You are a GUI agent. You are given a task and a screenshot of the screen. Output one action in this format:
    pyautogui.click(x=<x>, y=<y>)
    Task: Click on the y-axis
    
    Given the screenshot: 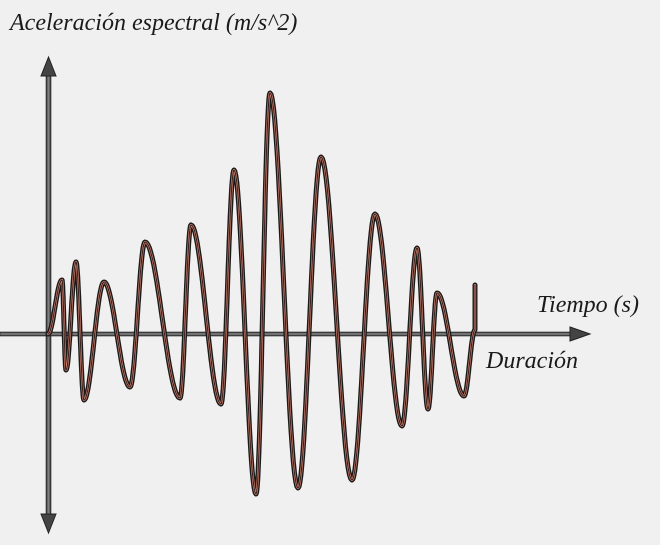 What is the action you would take?
    pyautogui.click(x=48, y=295)
    